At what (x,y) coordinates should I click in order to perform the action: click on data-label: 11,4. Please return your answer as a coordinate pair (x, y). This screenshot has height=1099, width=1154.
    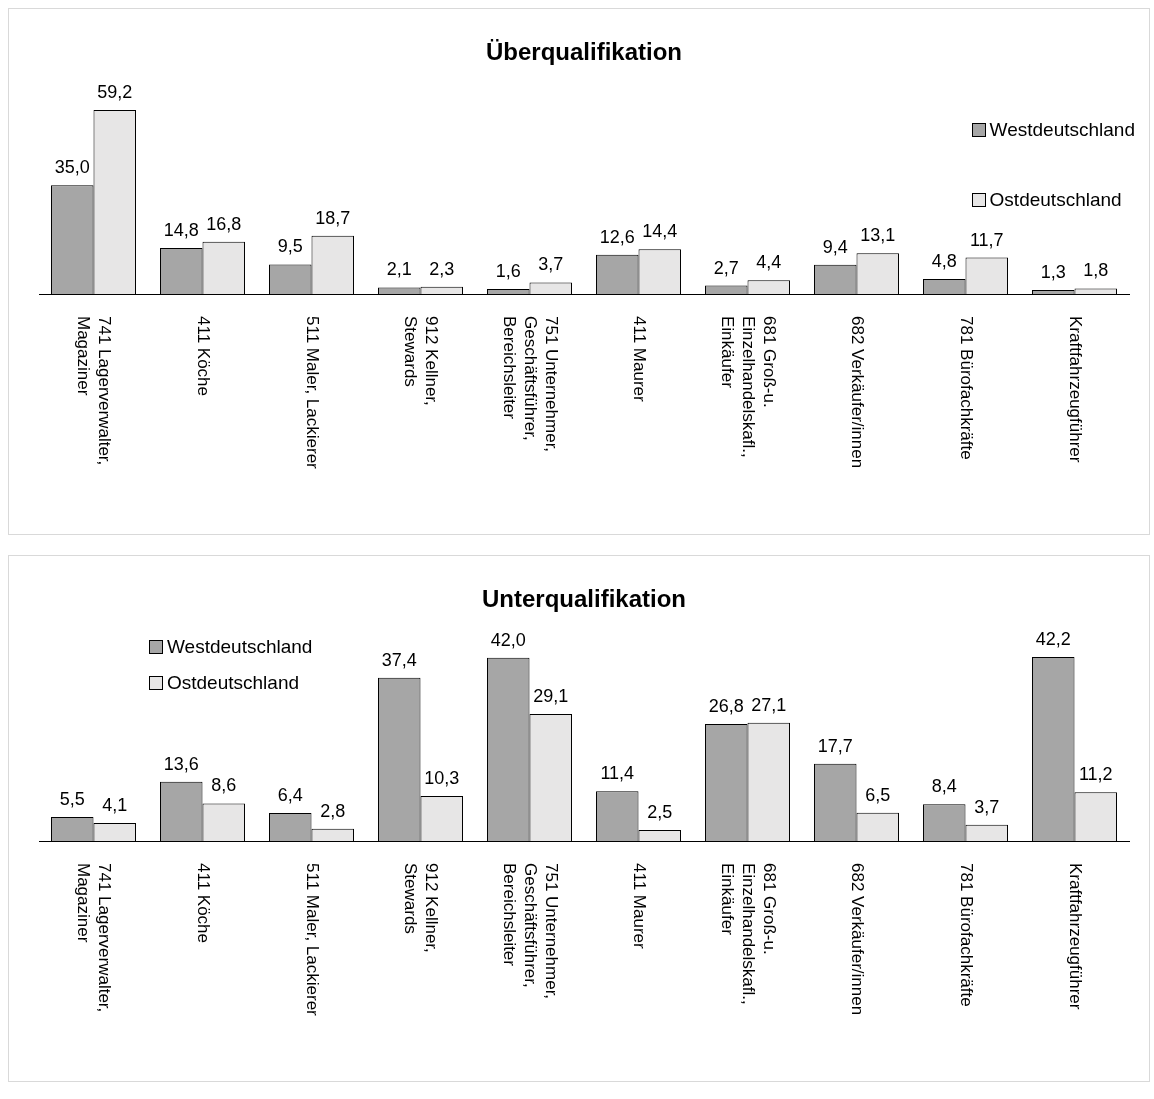
    Looking at the image, I should click on (617, 773).